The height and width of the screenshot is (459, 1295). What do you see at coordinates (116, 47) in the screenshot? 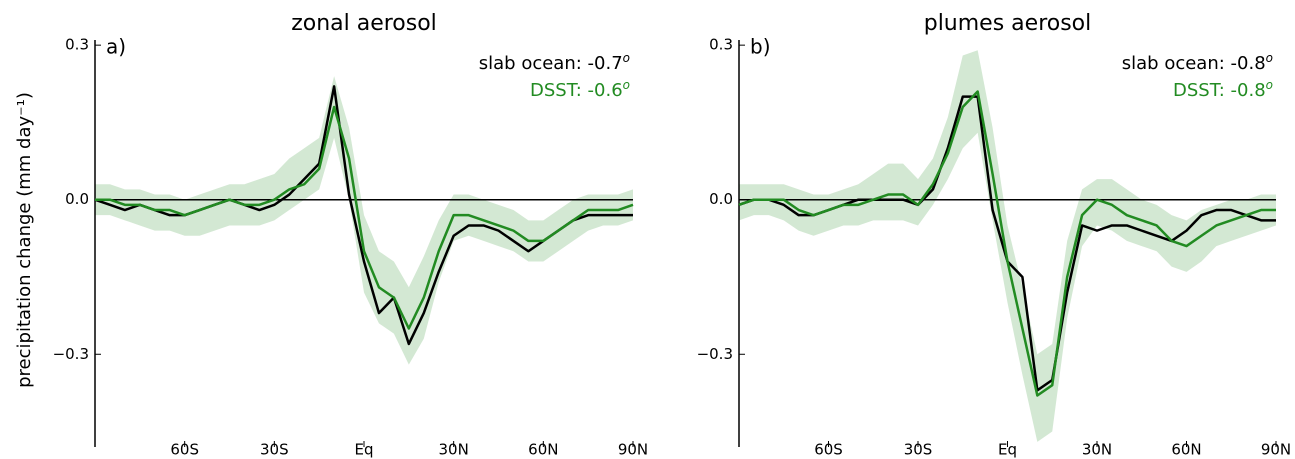
I see `panel-label: a)` at bounding box center [116, 47].